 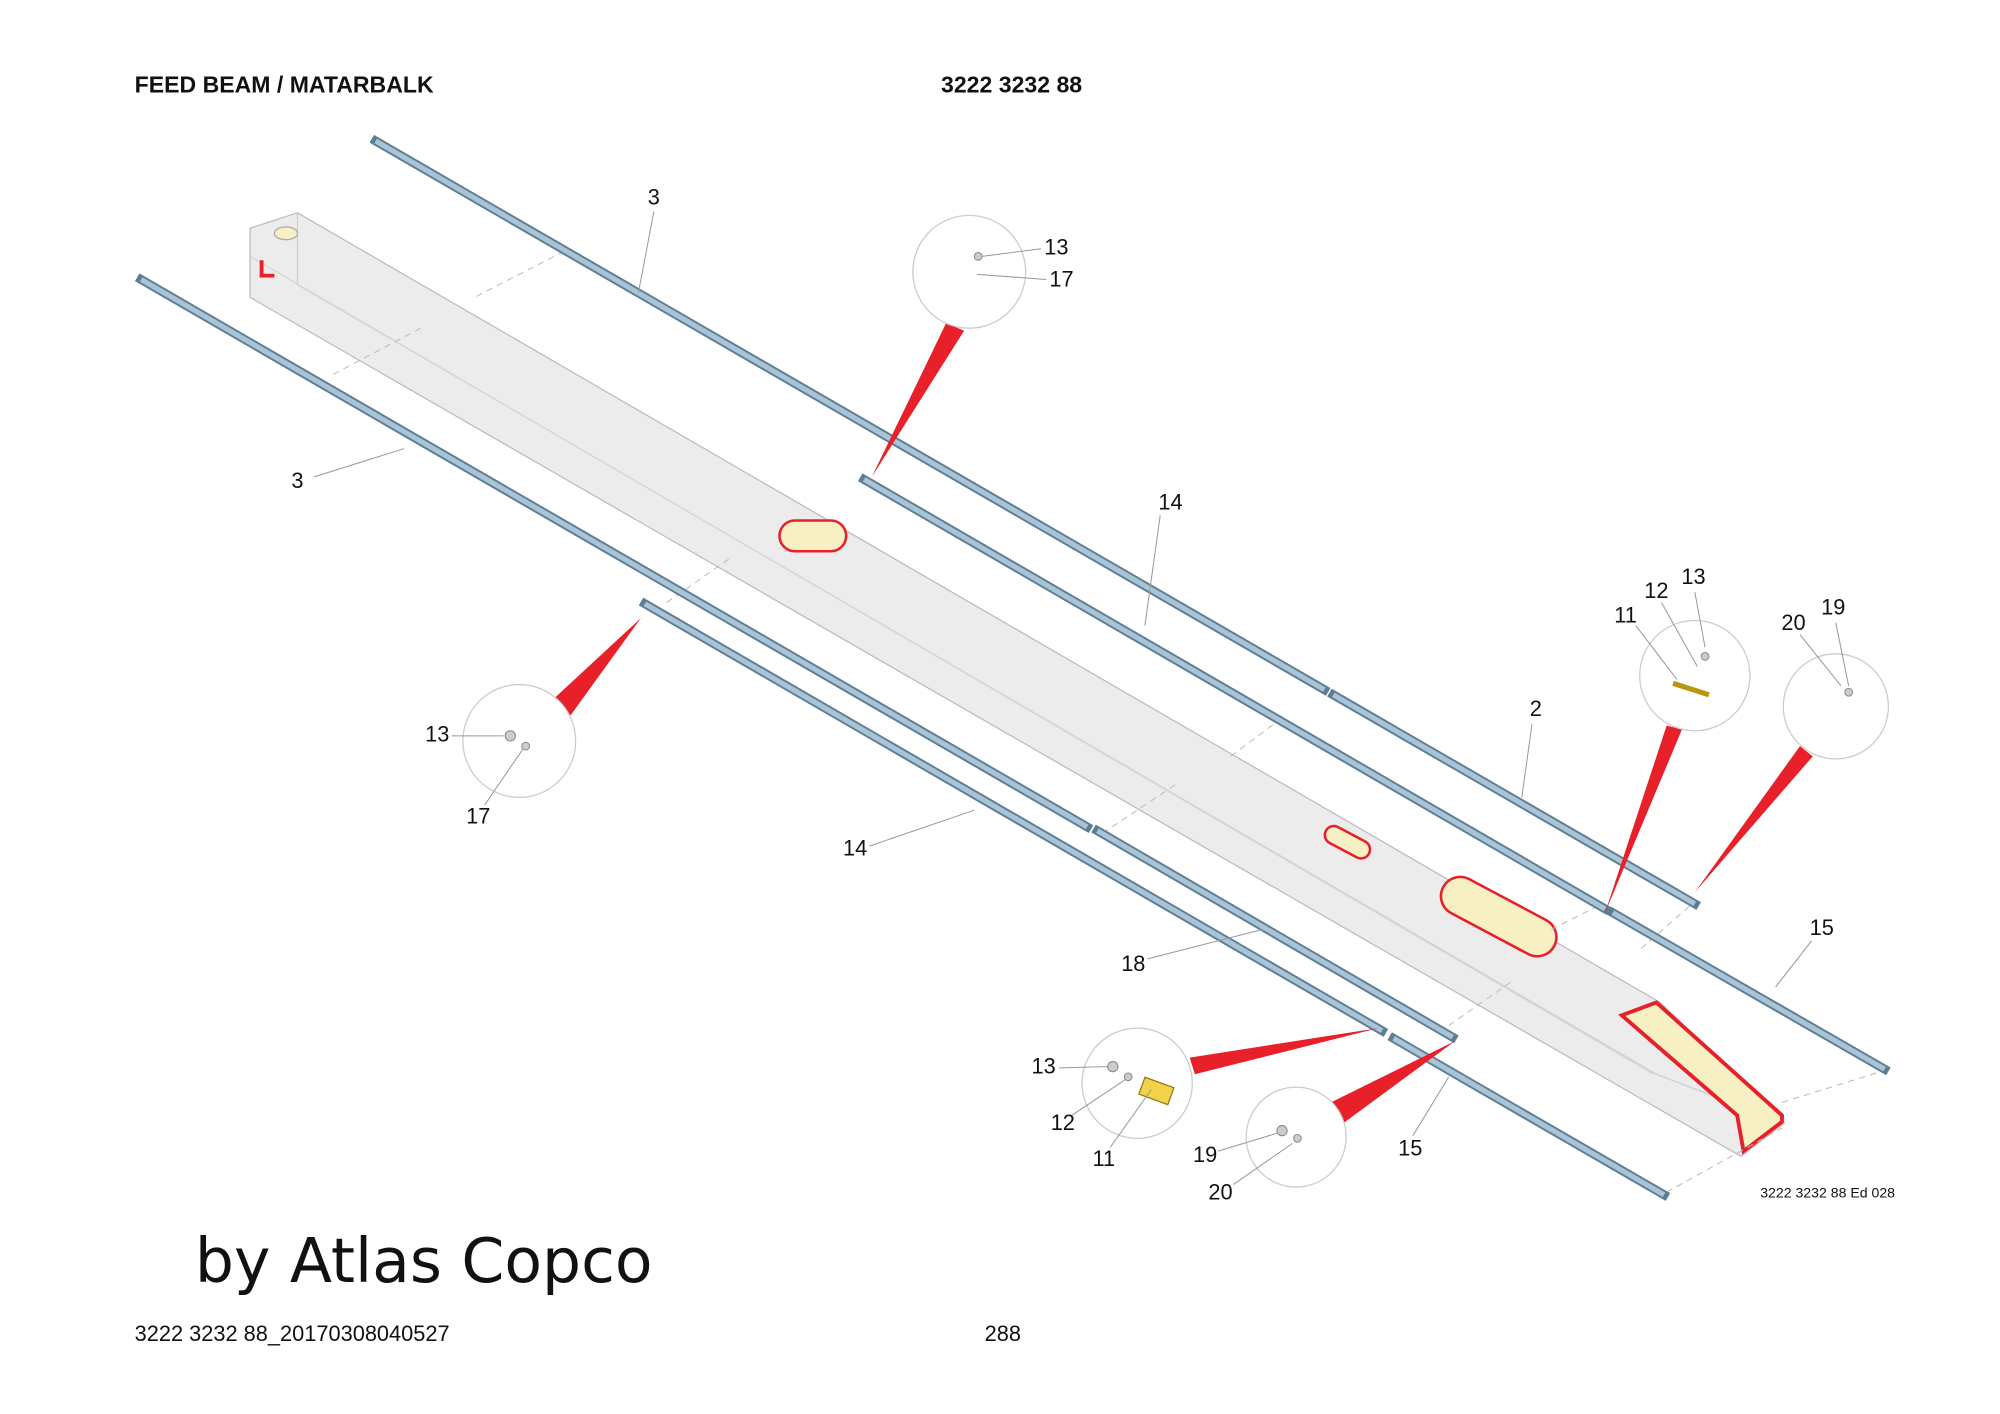 What do you see at coordinates (1691, 689) in the screenshot?
I see `part-strip` at bounding box center [1691, 689].